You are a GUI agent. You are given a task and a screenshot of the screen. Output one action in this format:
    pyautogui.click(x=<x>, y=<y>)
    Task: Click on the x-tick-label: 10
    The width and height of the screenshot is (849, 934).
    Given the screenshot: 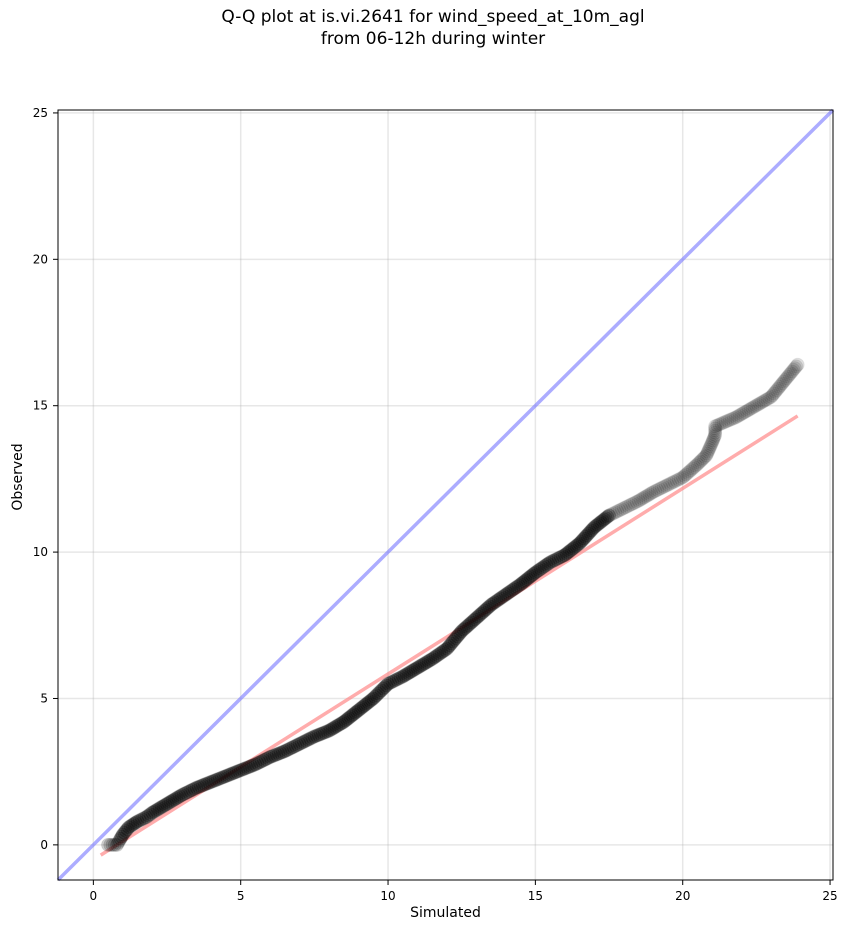 What is the action you would take?
    pyautogui.click(x=387, y=896)
    